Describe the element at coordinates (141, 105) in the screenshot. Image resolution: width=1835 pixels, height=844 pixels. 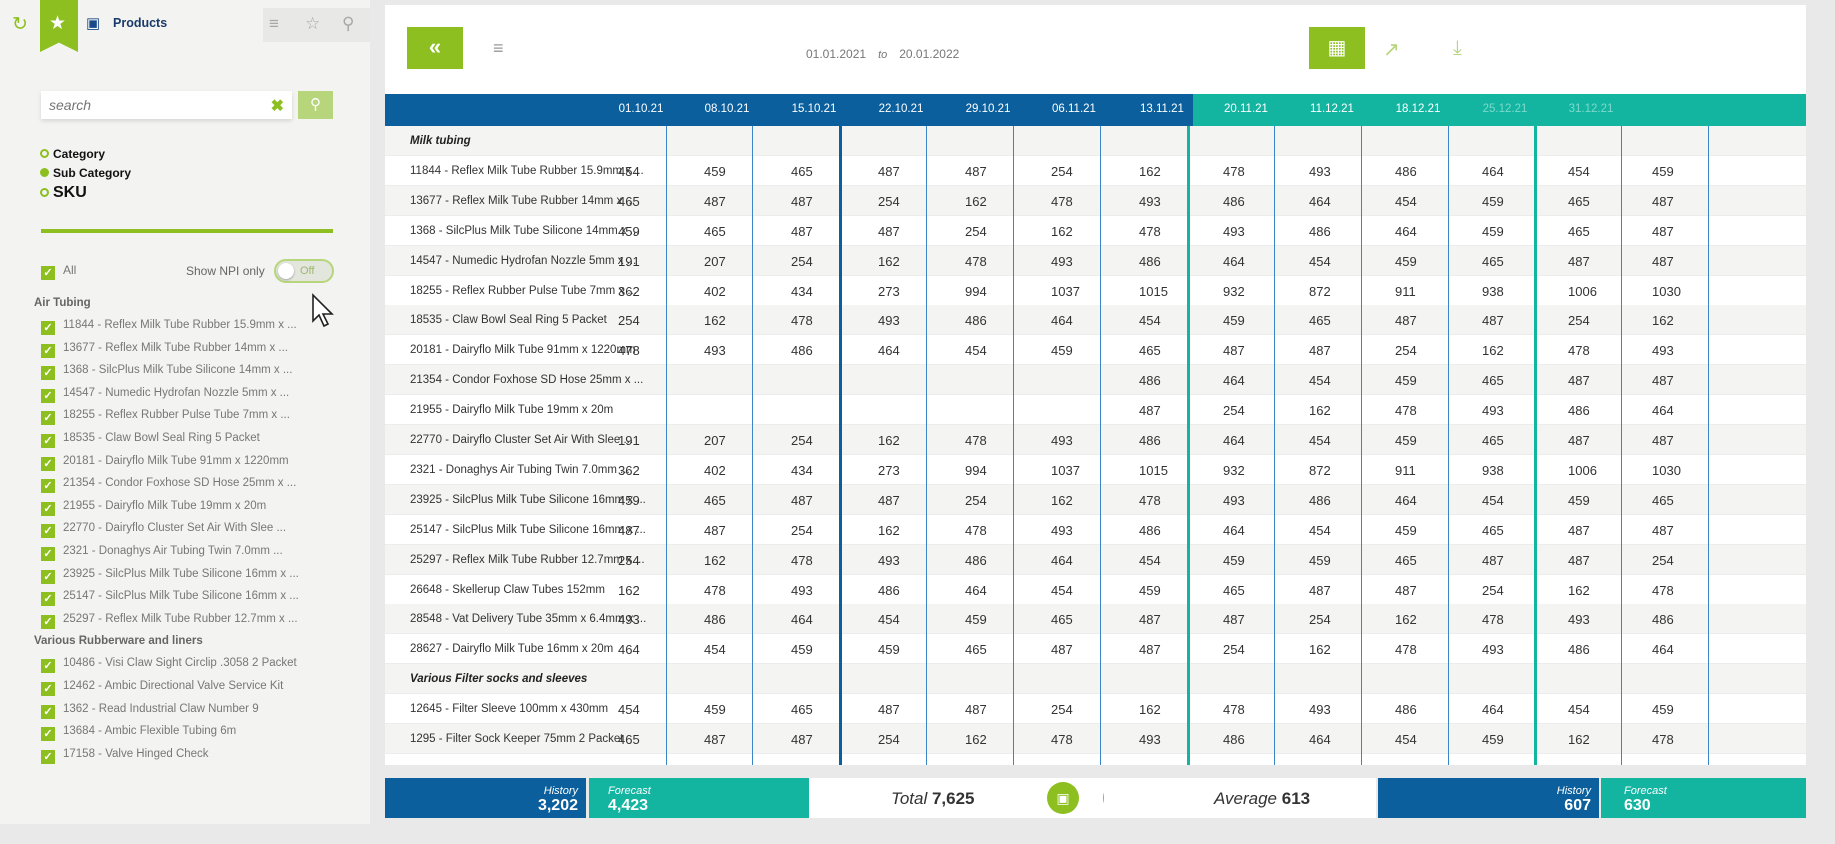
I see `search-input` at that location.